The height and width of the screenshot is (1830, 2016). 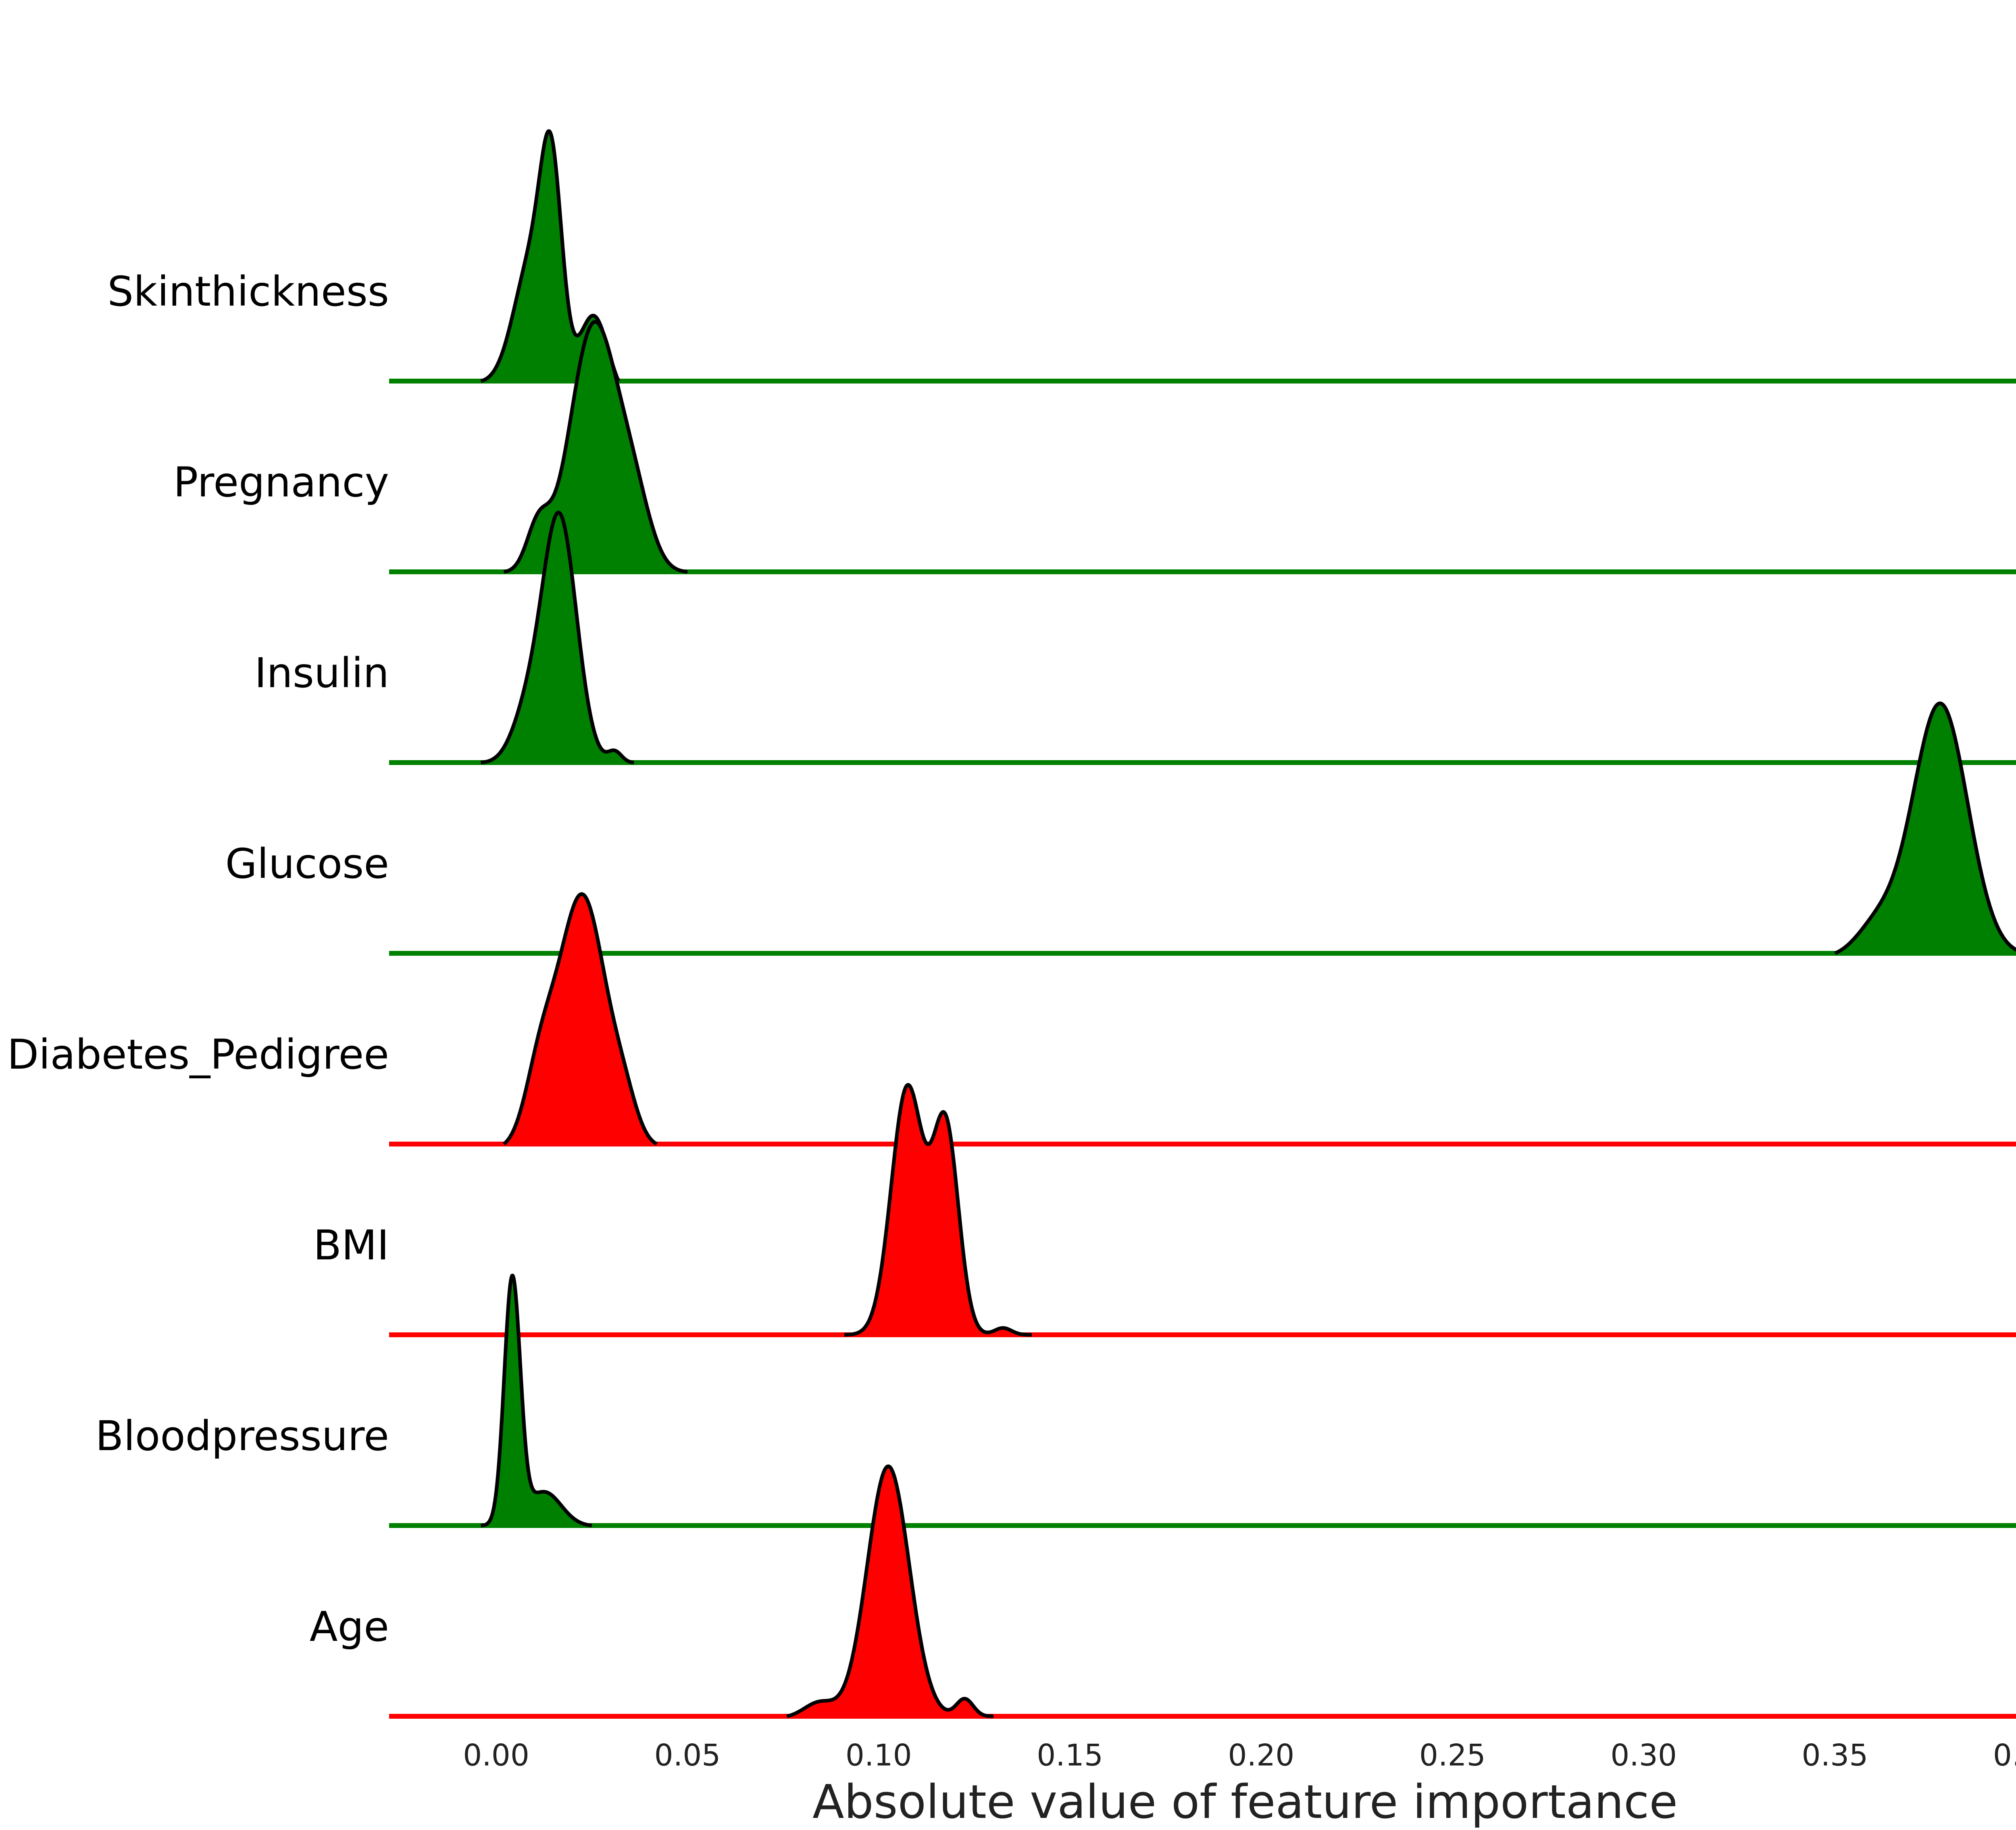 What do you see at coordinates (1245, 1802) in the screenshot?
I see `x-axis-title: Absolute value of feature importance` at bounding box center [1245, 1802].